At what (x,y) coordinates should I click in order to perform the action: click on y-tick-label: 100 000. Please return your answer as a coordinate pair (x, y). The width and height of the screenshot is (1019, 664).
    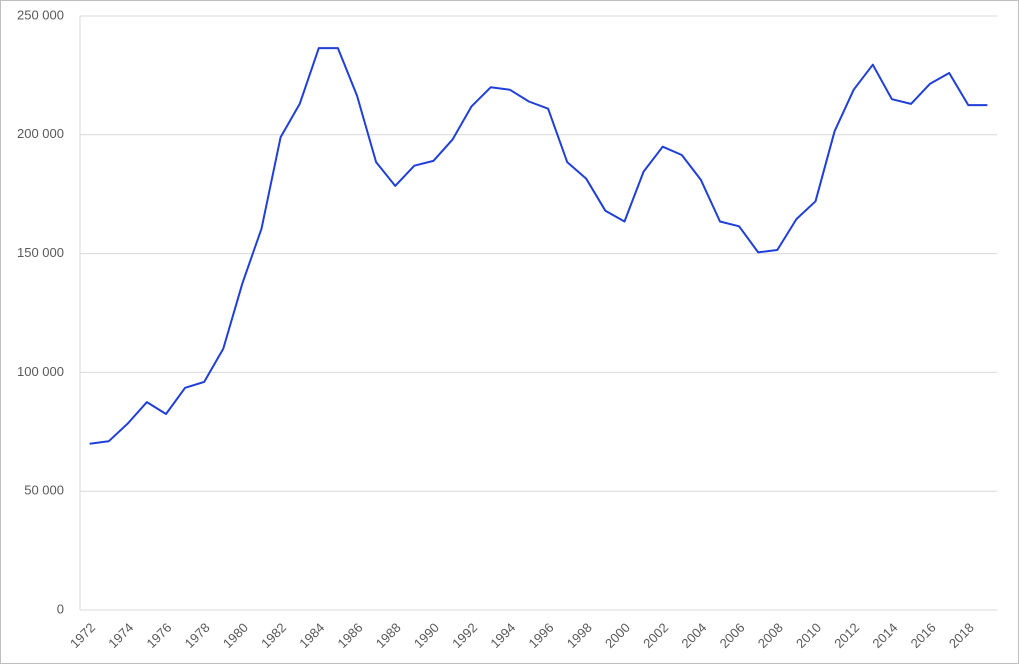
    Looking at the image, I should click on (40, 371).